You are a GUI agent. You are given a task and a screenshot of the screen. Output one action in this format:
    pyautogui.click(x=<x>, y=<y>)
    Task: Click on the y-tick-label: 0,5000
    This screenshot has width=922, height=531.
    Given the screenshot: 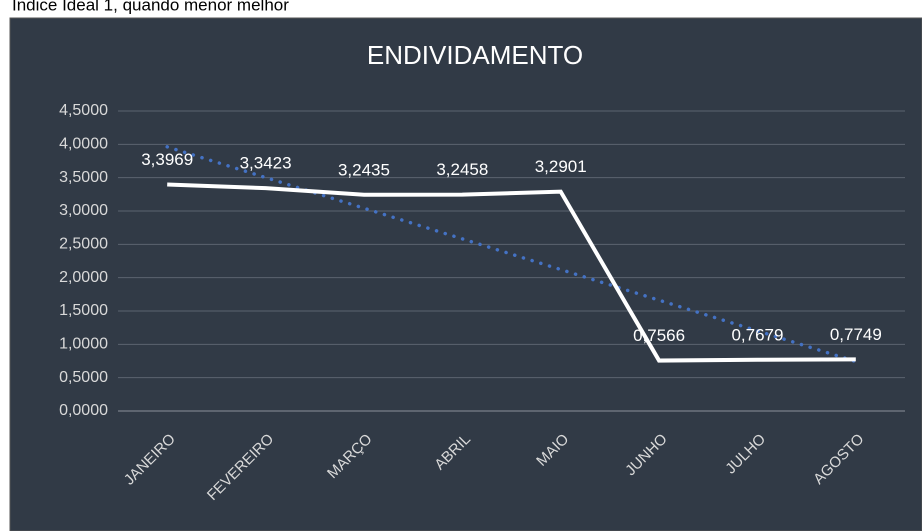 What is the action you would take?
    pyautogui.click(x=83, y=377)
    